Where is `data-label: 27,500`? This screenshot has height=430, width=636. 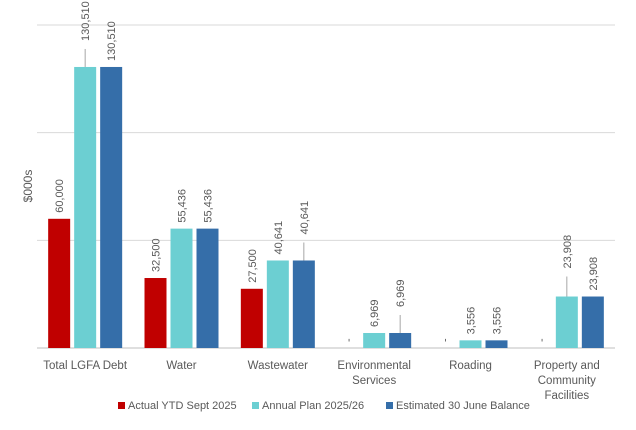
data-label: 27,500 is located at coordinates (253, 266).